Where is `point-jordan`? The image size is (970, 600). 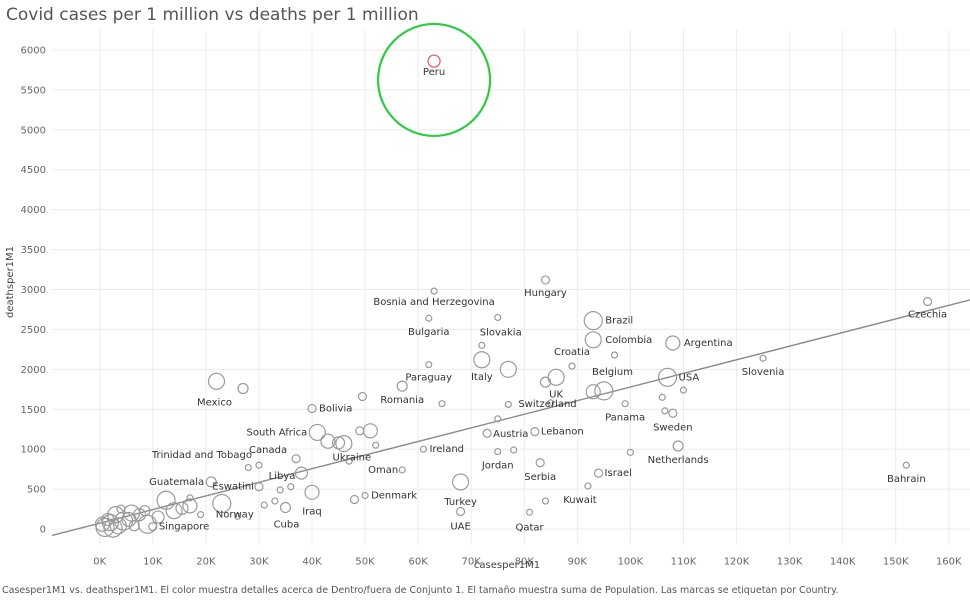 point-jordan is located at coordinates (498, 451).